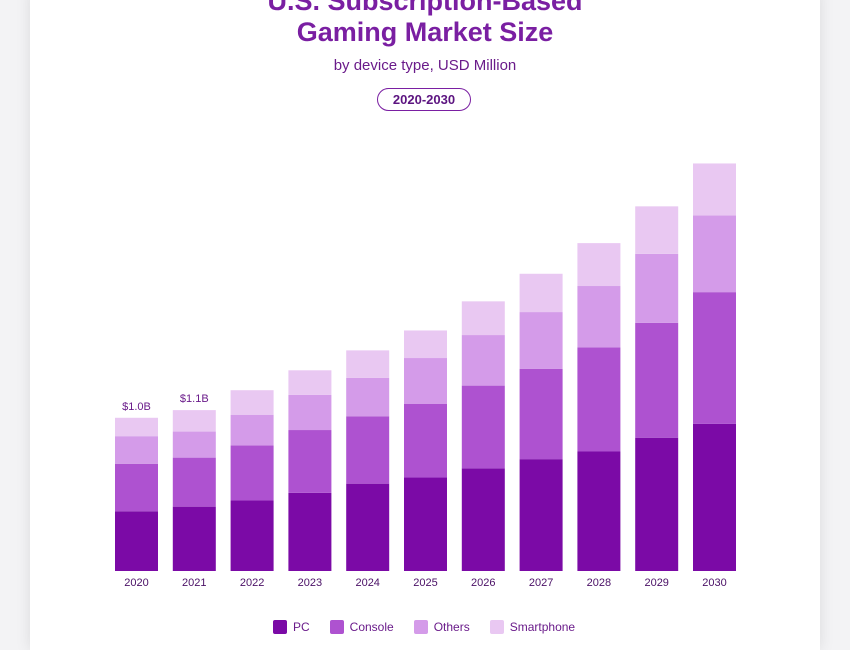  What do you see at coordinates (657, 230) in the screenshot?
I see `bar-smartphone-2029` at bounding box center [657, 230].